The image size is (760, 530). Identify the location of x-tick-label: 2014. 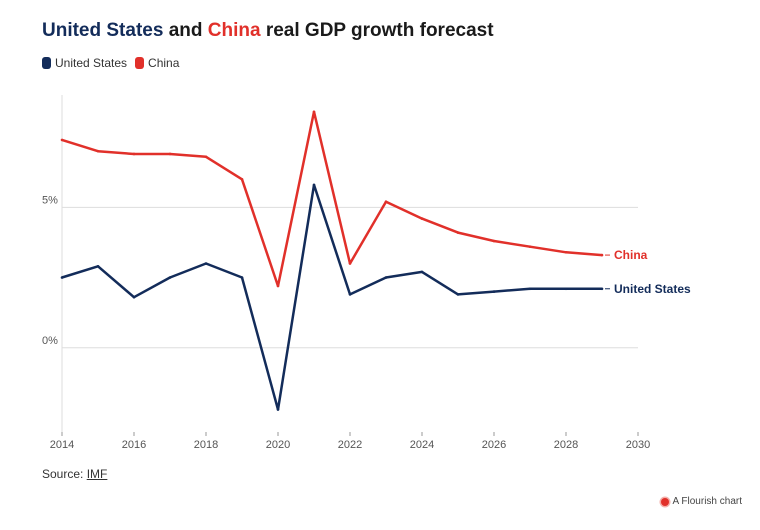
(62, 445).